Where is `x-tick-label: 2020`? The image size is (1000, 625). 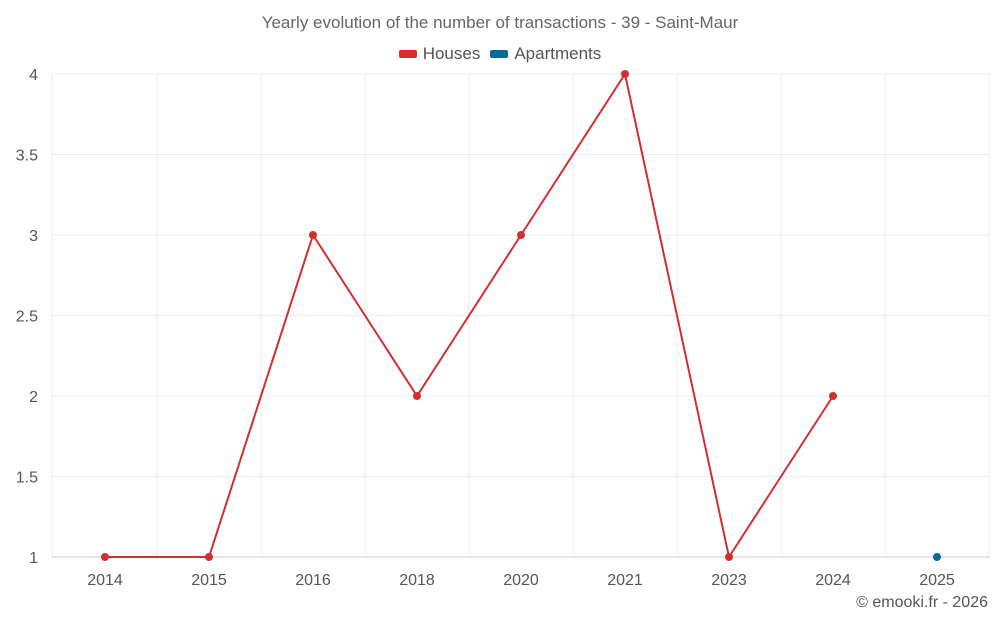
x-tick-label: 2020 is located at coordinates (521, 580).